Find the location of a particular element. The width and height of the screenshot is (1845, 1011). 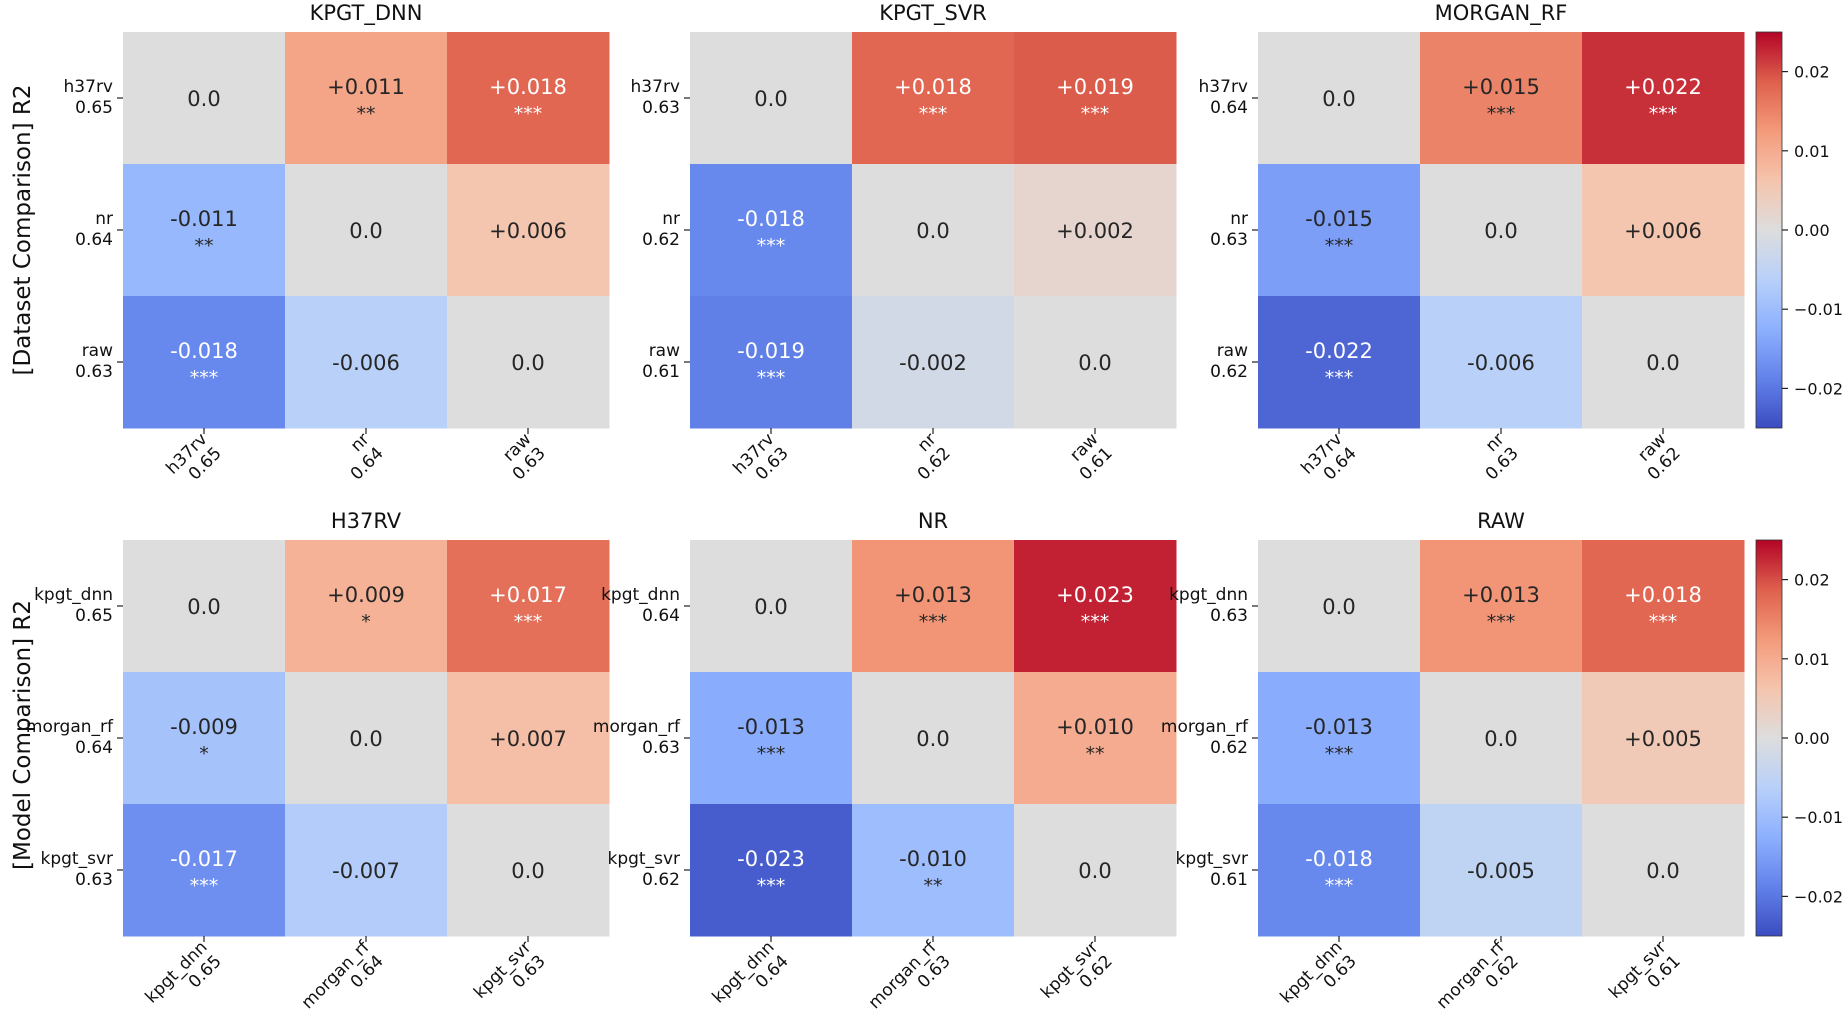

cell-value-label: -0.007 is located at coordinates (366, 871).